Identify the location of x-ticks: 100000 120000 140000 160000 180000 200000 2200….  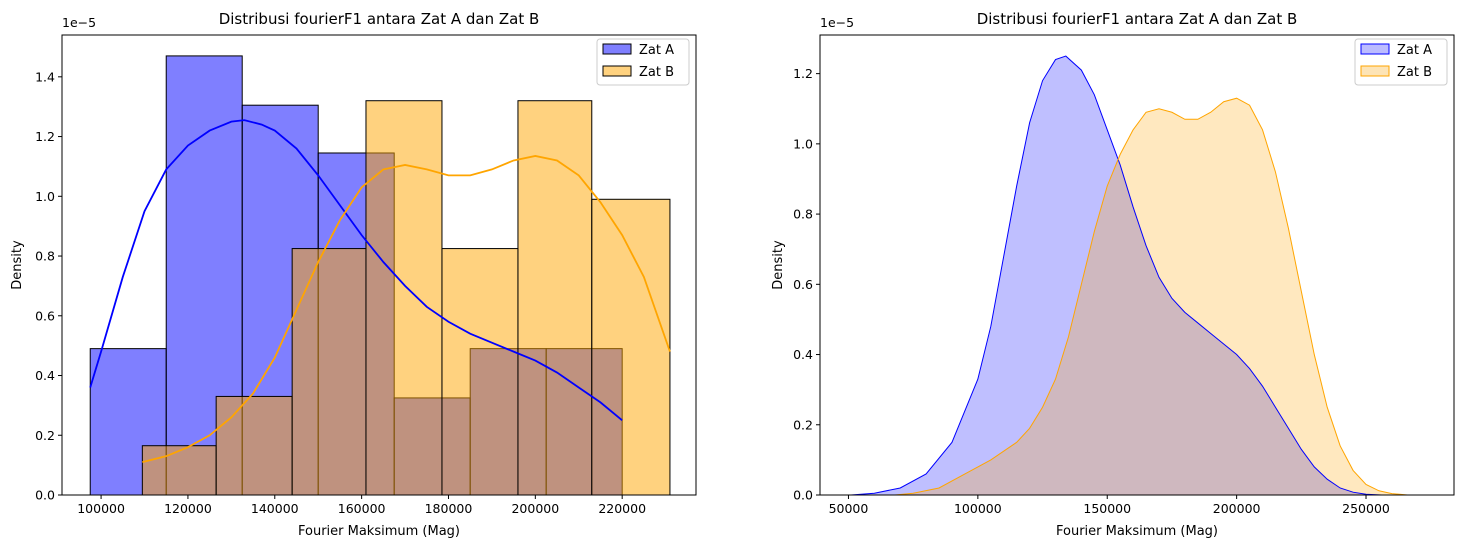
(361, 505).